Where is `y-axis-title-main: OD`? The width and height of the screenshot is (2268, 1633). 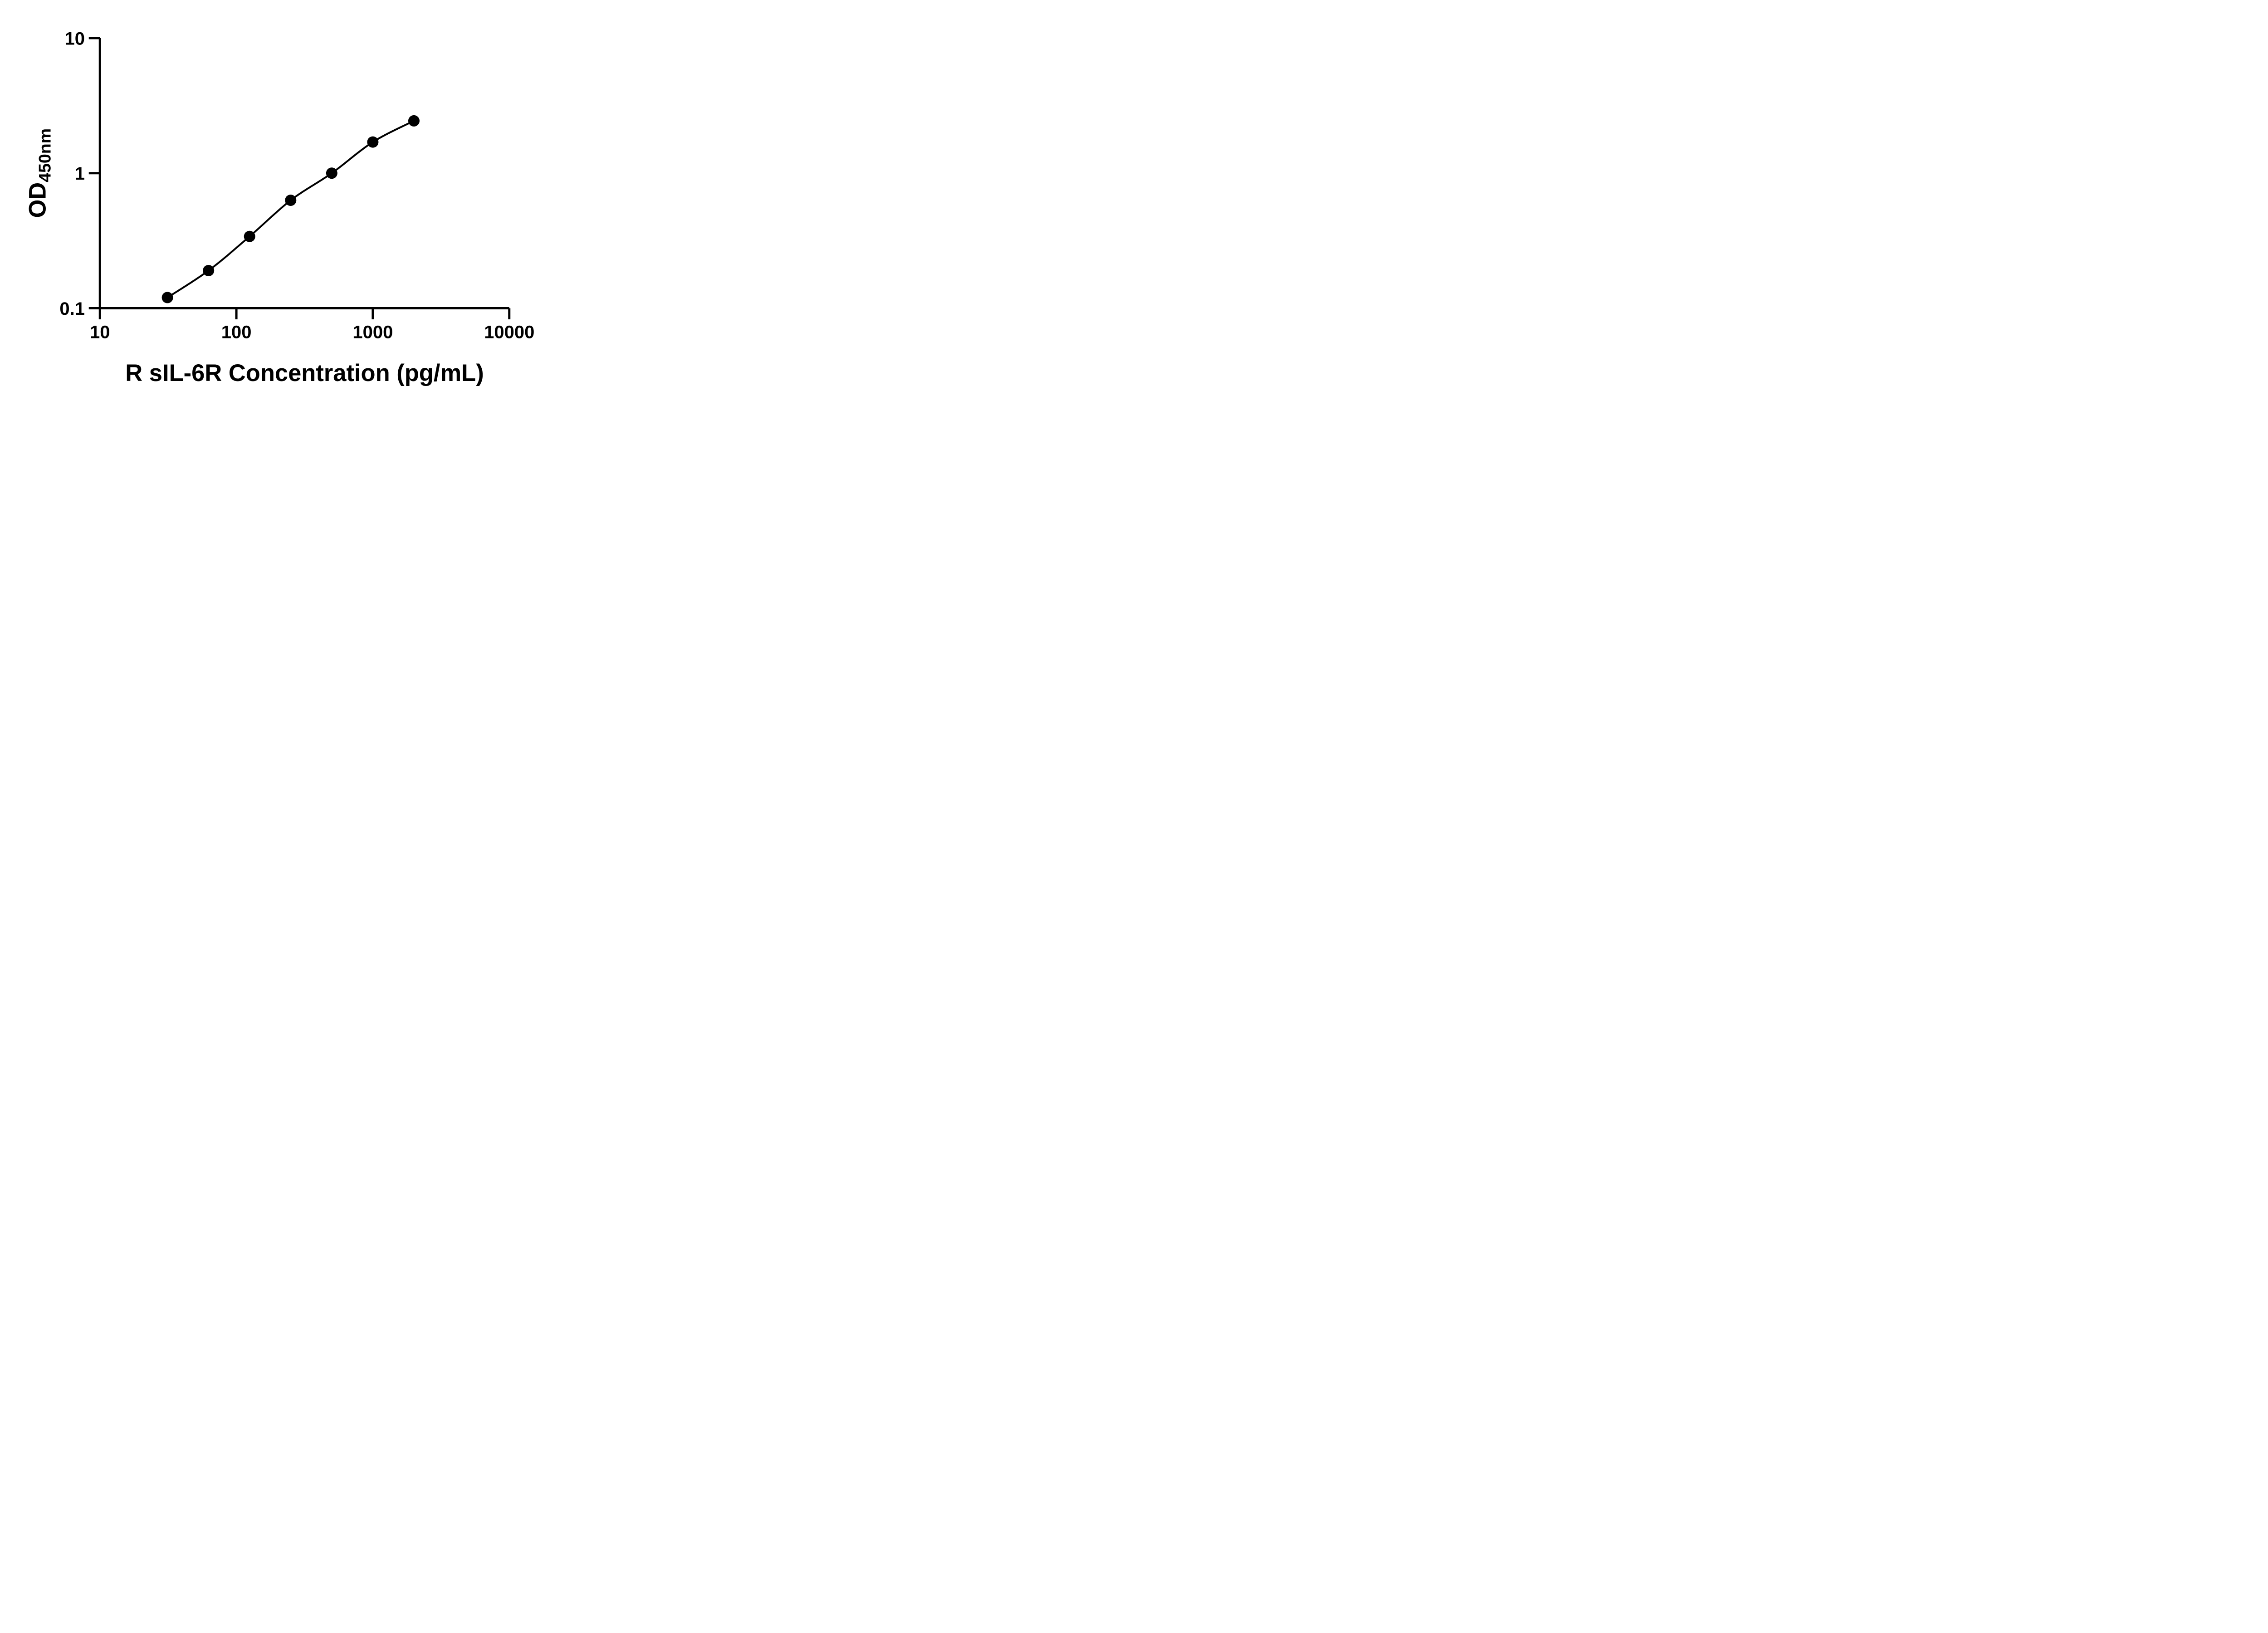
y-axis-title-main: OD is located at coordinates (38, 200).